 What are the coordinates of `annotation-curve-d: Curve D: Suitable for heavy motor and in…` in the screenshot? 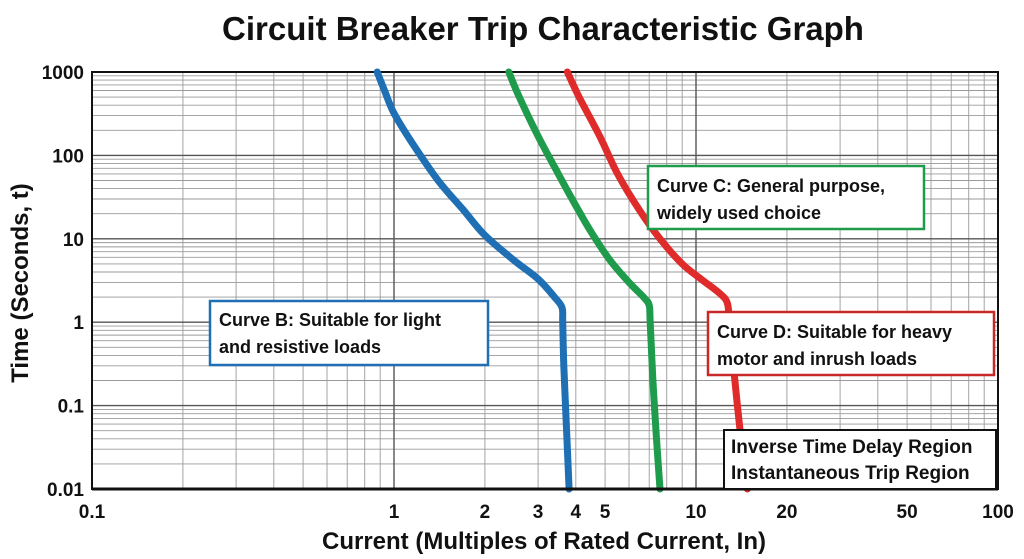 It's located at (851, 343).